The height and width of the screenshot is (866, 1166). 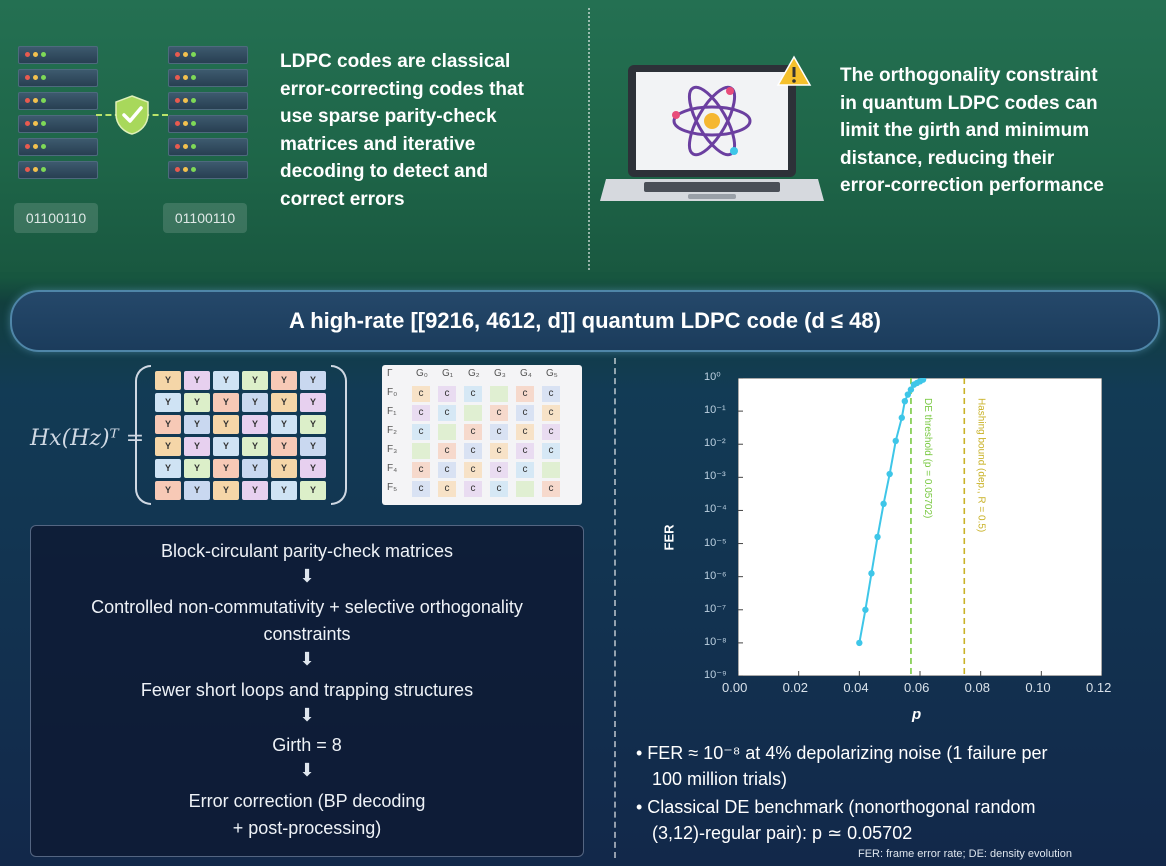 I want to click on warning-icon, so click(x=794, y=70).